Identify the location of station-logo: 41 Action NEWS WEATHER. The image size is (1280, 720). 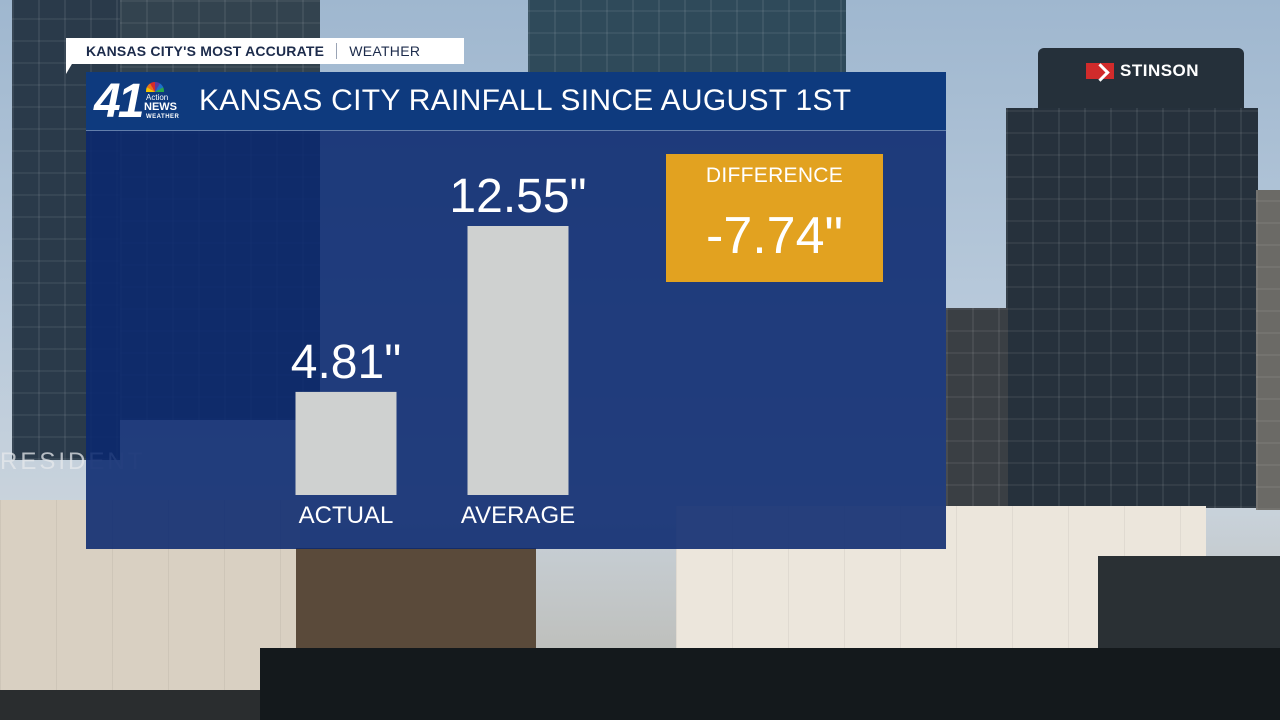
(139, 101).